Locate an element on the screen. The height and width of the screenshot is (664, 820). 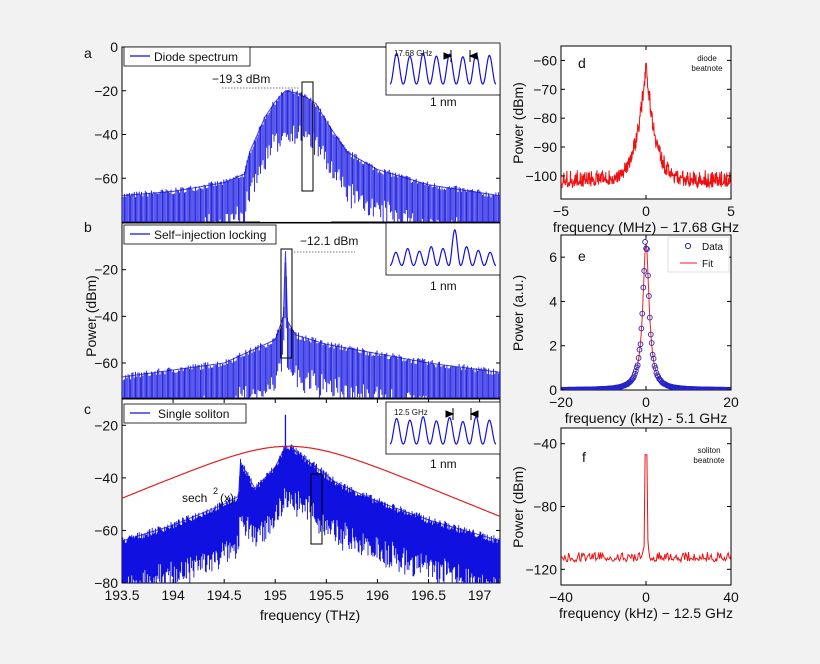
shared-ylabel: Power (dBm) is located at coordinates (91, 316).